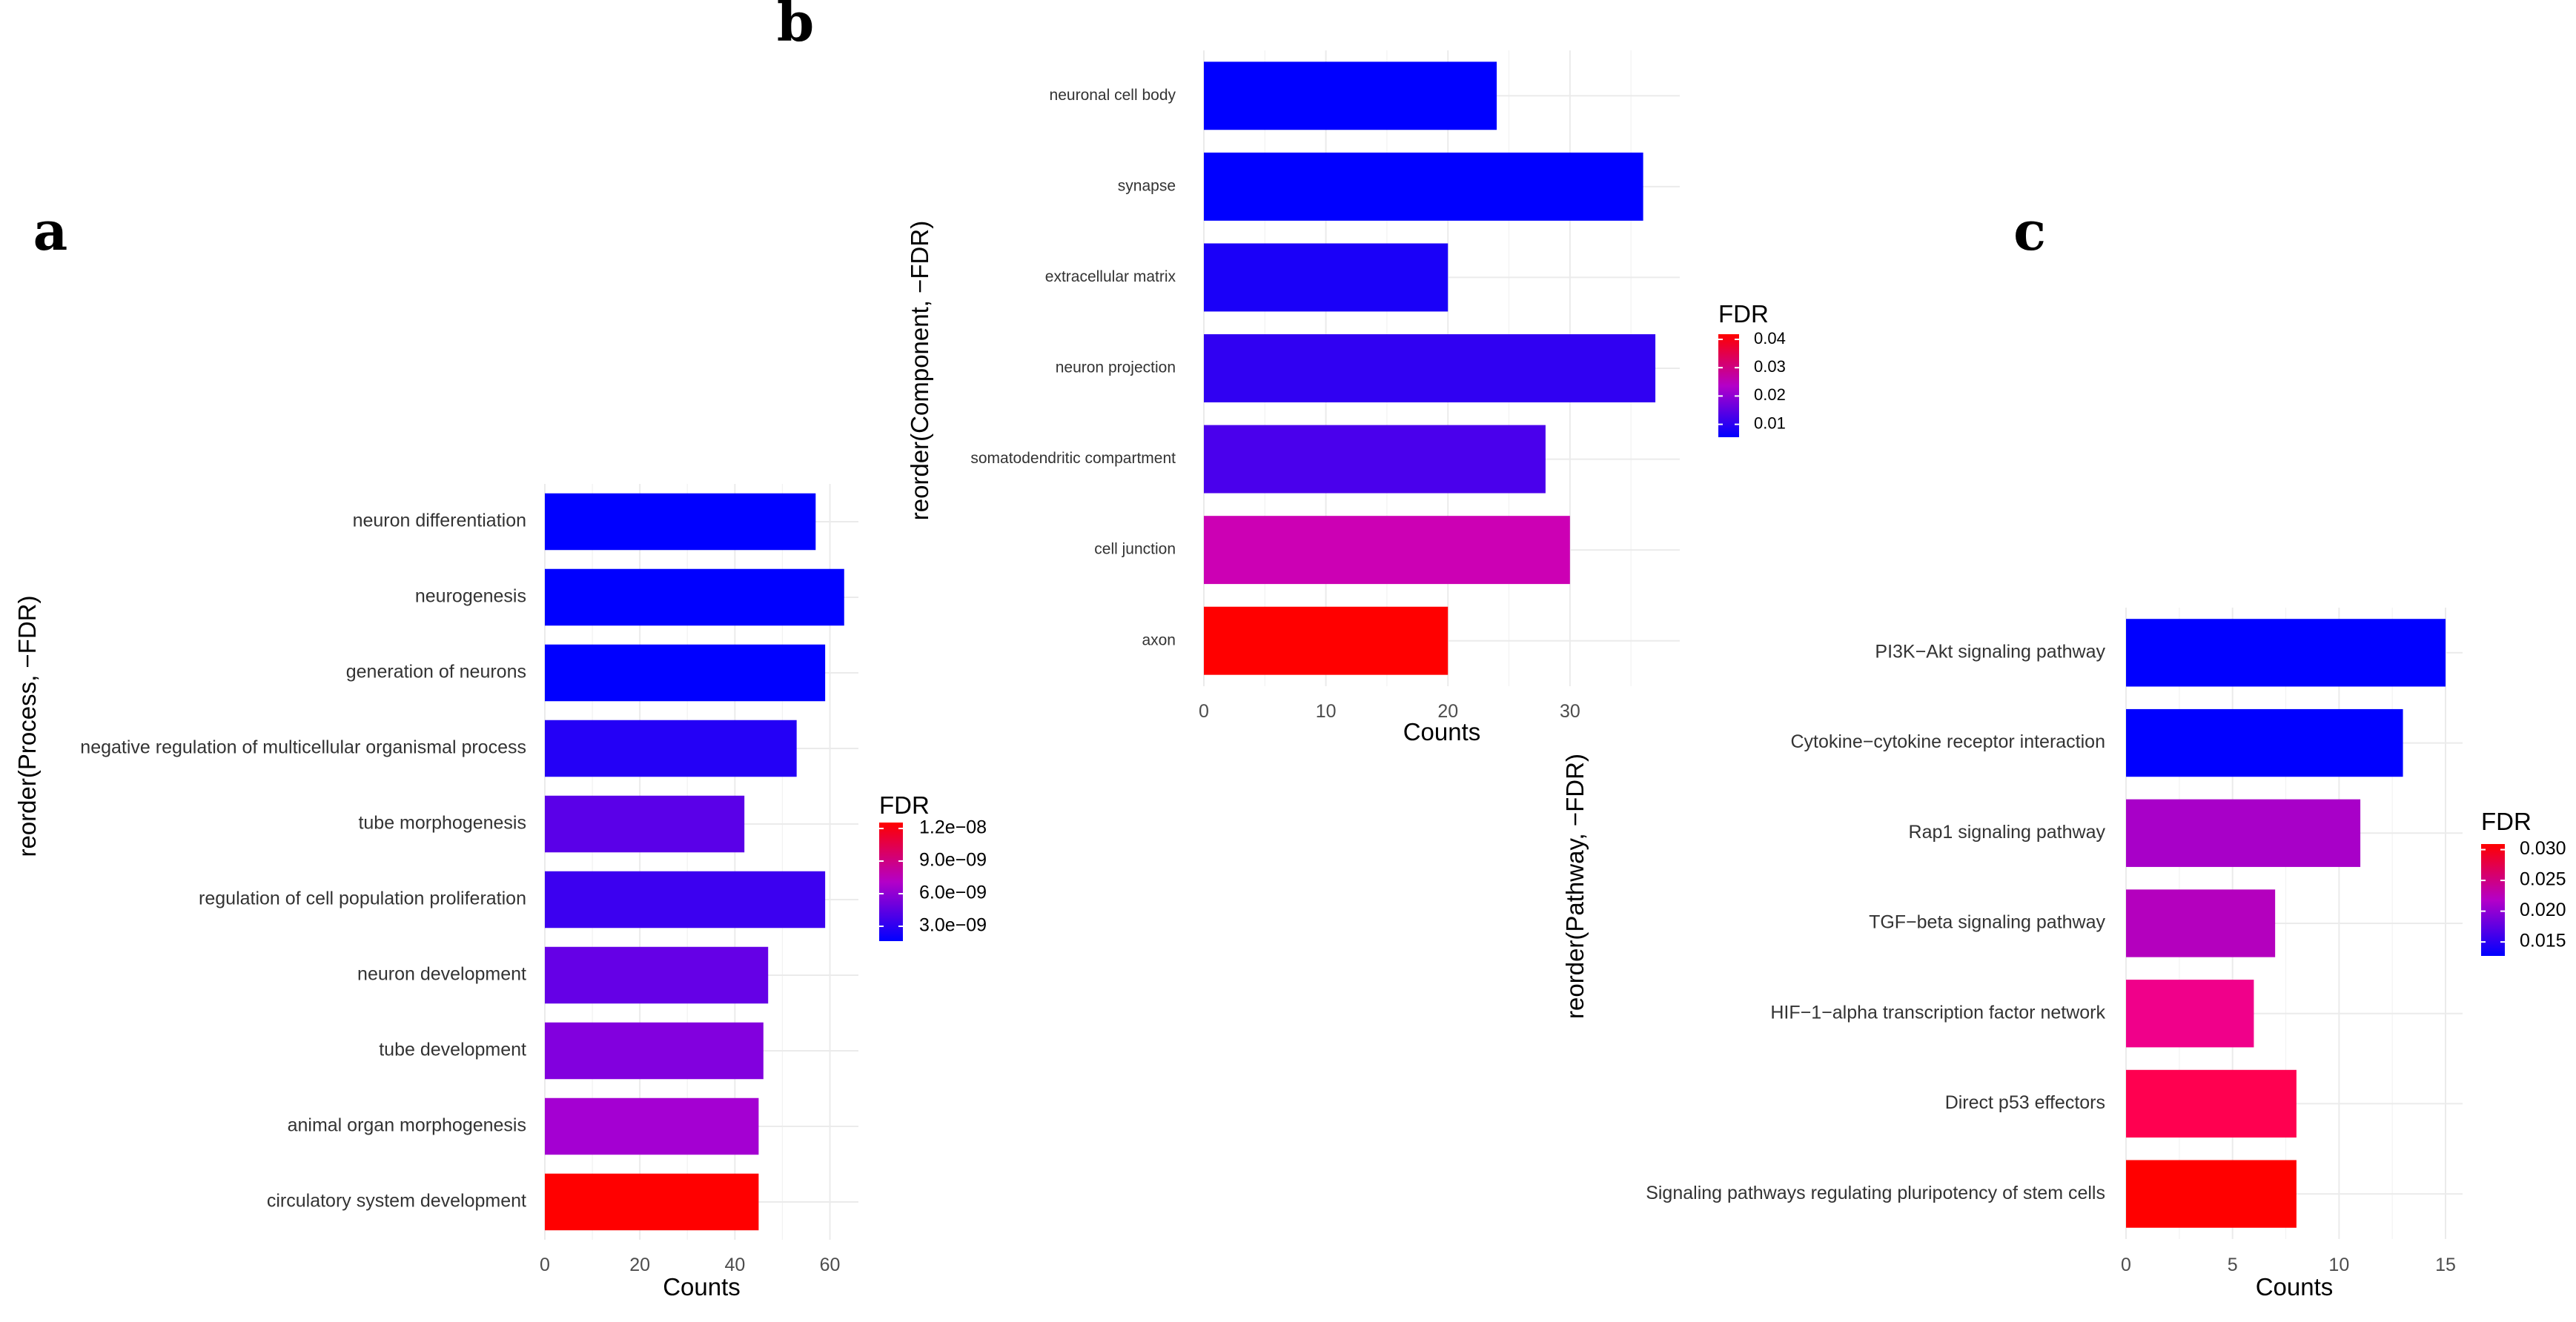 The width and height of the screenshot is (2576, 1322). What do you see at coordinates (436, 672) in the screenshot?
I see `category-label: generation of neurons` at bounding box center [436, 672].